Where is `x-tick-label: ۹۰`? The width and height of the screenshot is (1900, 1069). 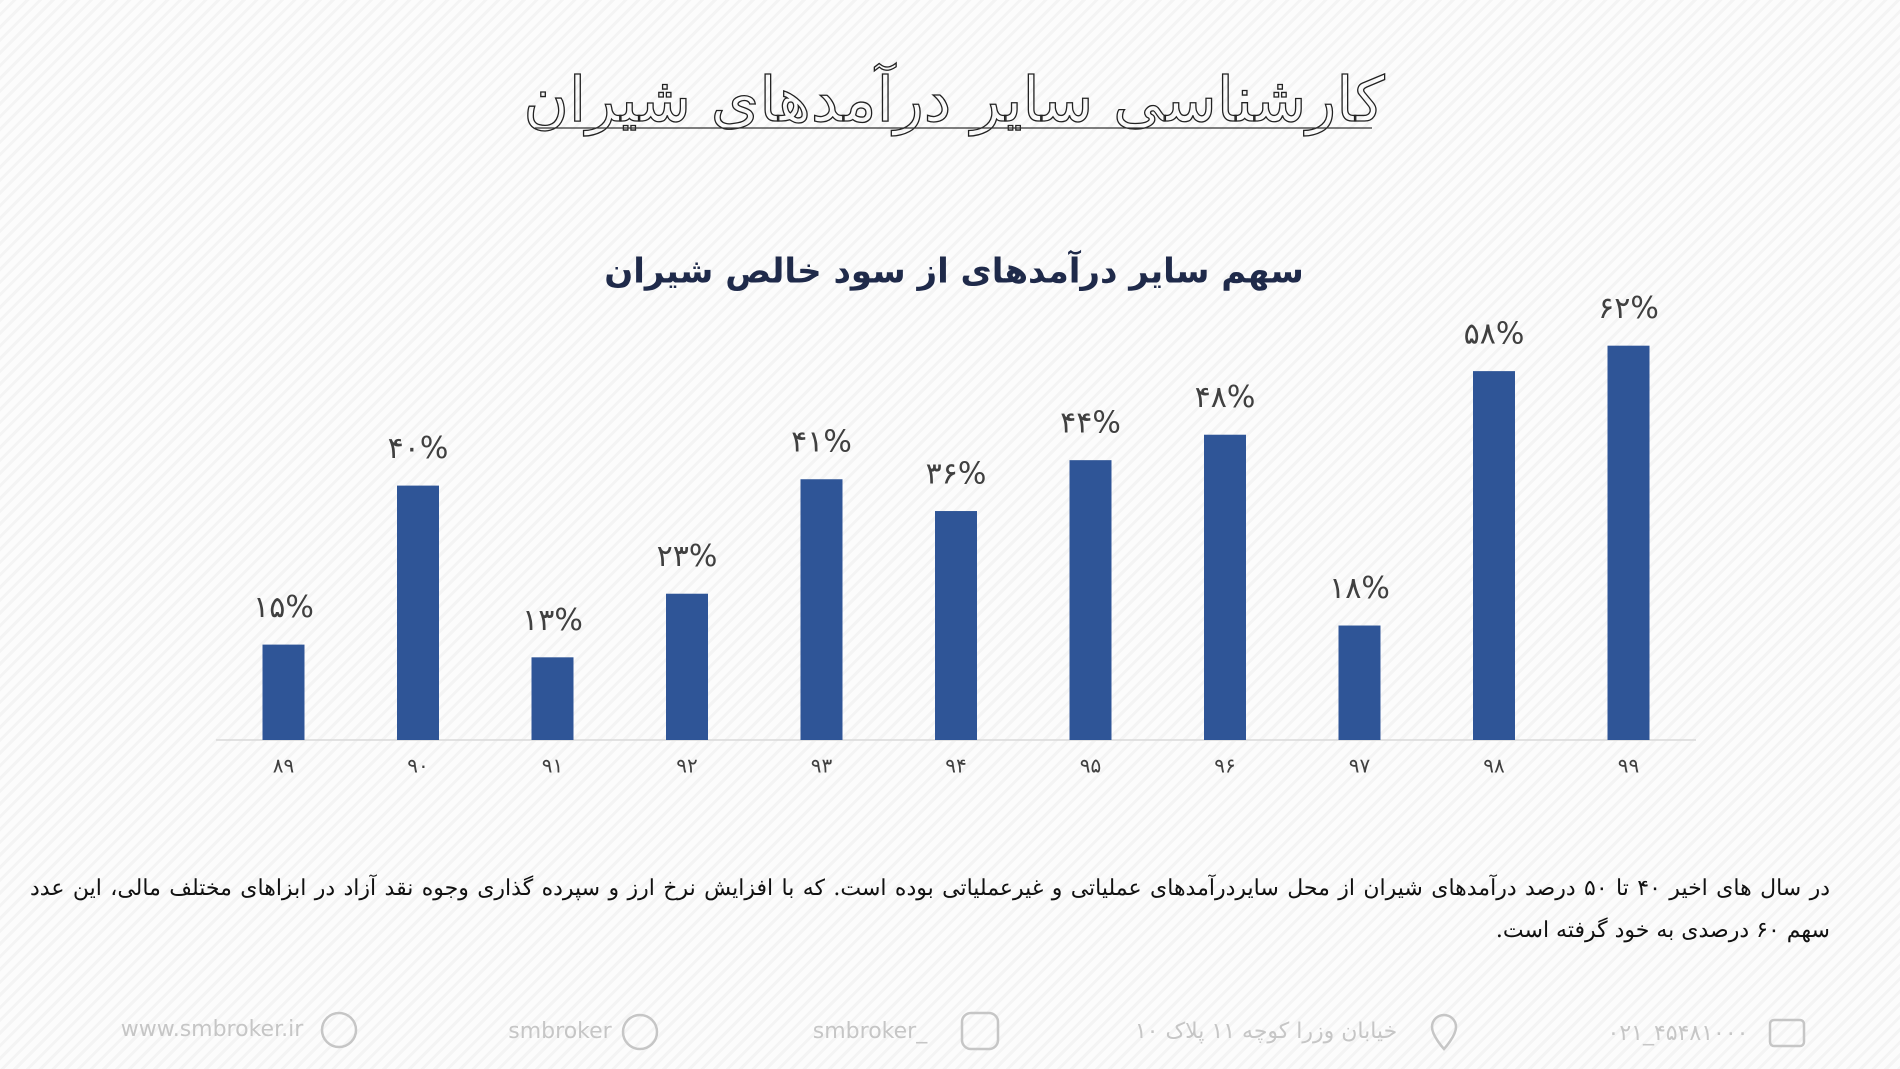
x-tick-label: ۹۰ is located at coordinates (417, 766).